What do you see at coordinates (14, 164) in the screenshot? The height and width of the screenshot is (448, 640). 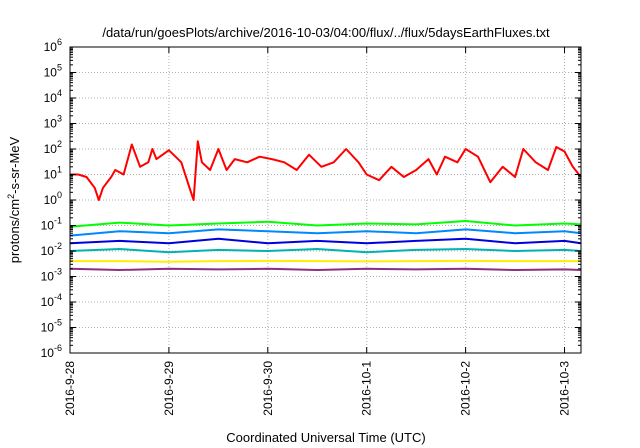 I see `y-axis-label-rest: -s-sr-MeV` at bounding box center [14, 164].